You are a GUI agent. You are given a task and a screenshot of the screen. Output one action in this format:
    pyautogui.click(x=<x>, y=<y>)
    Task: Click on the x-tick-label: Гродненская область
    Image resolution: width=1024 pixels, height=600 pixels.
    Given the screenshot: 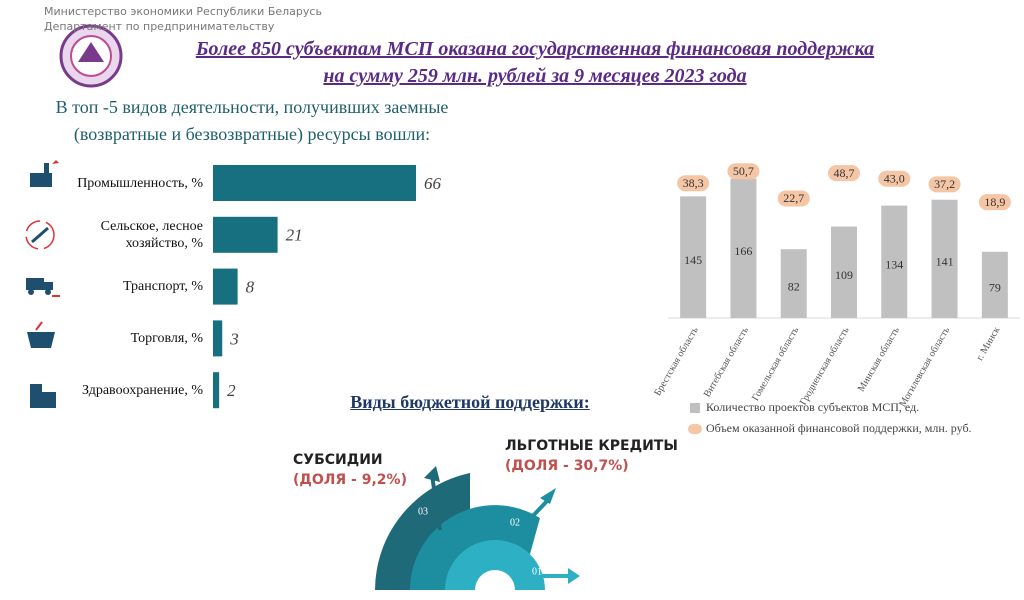 What is the action you would take?
    pyautogui.click(x=825, y=366)
    